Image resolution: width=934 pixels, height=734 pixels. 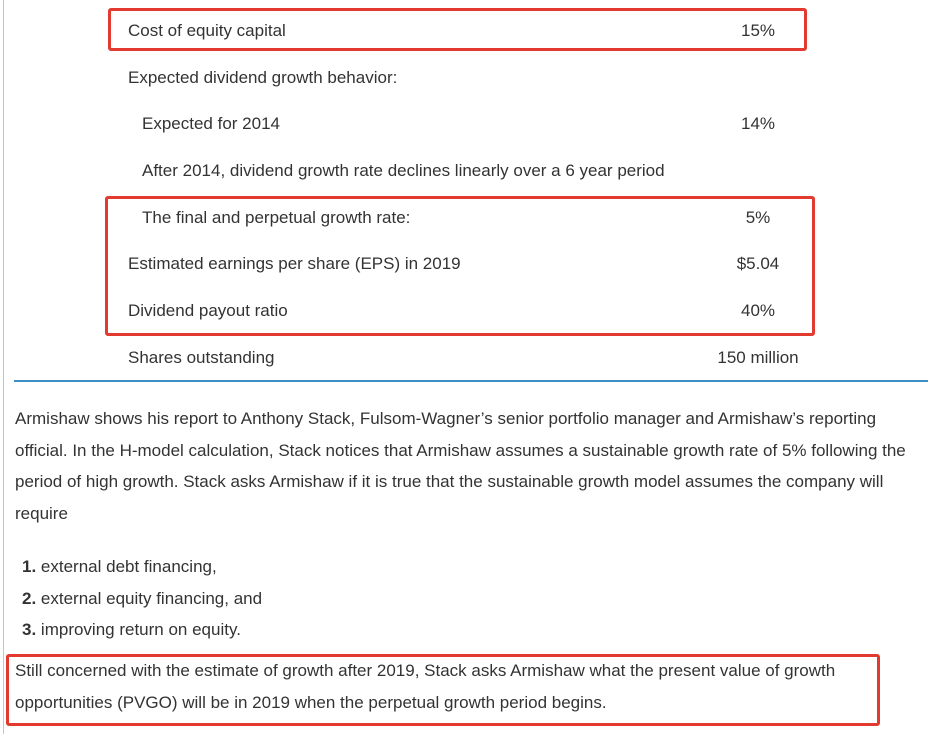 What do you see at coordinates (468, 218) in the screenshot?
I see `table-row-perpetual-growth: The final and perpetual growth rate: 5%` at bounding box center [468, 218].